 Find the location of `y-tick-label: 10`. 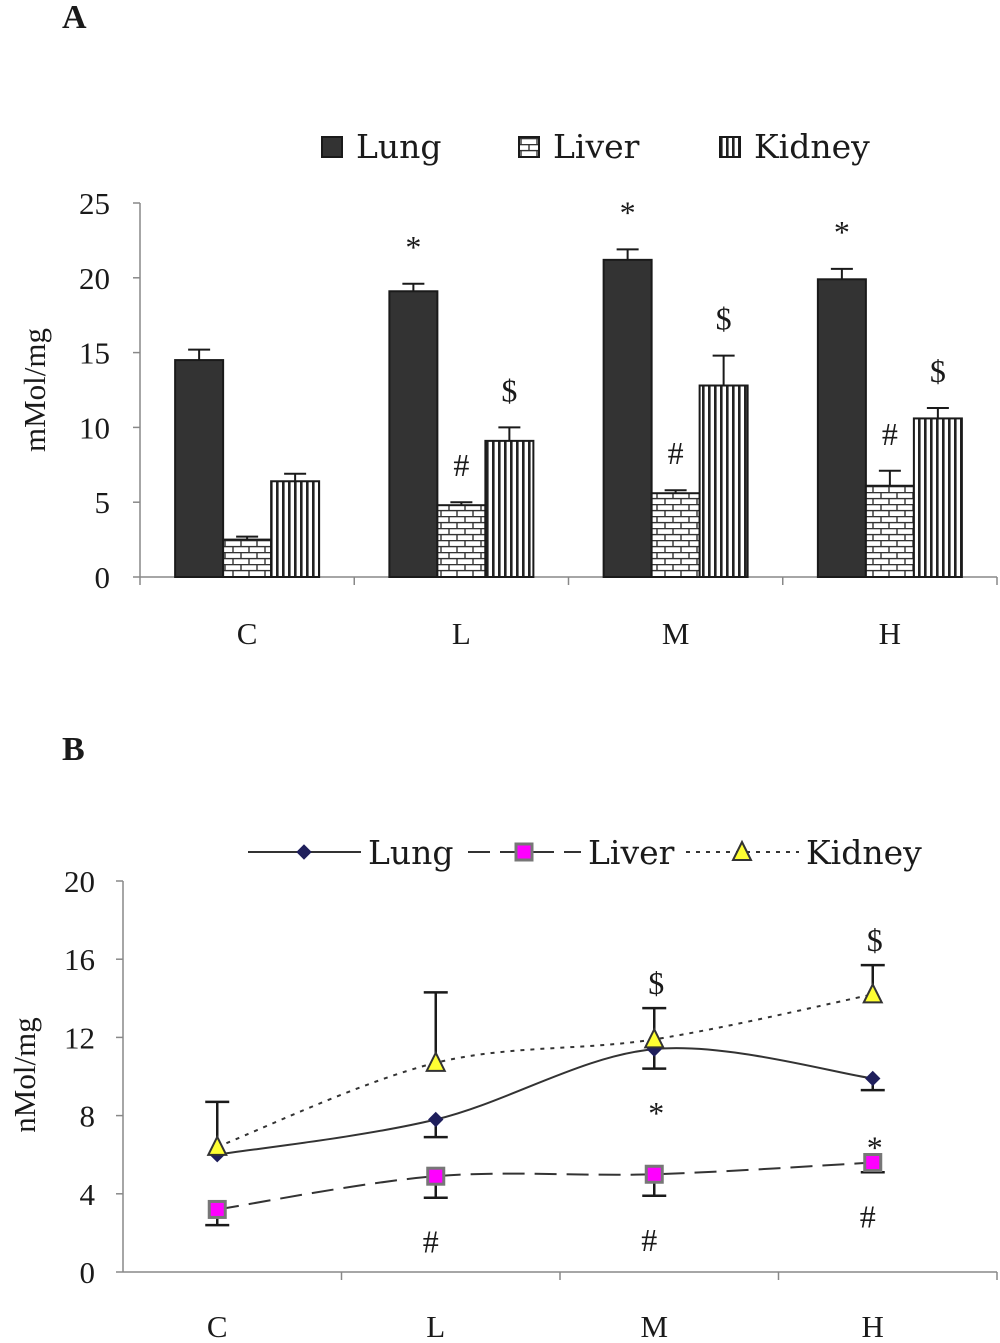

y-tick-label: 10 is located at coordinates (94, 427).